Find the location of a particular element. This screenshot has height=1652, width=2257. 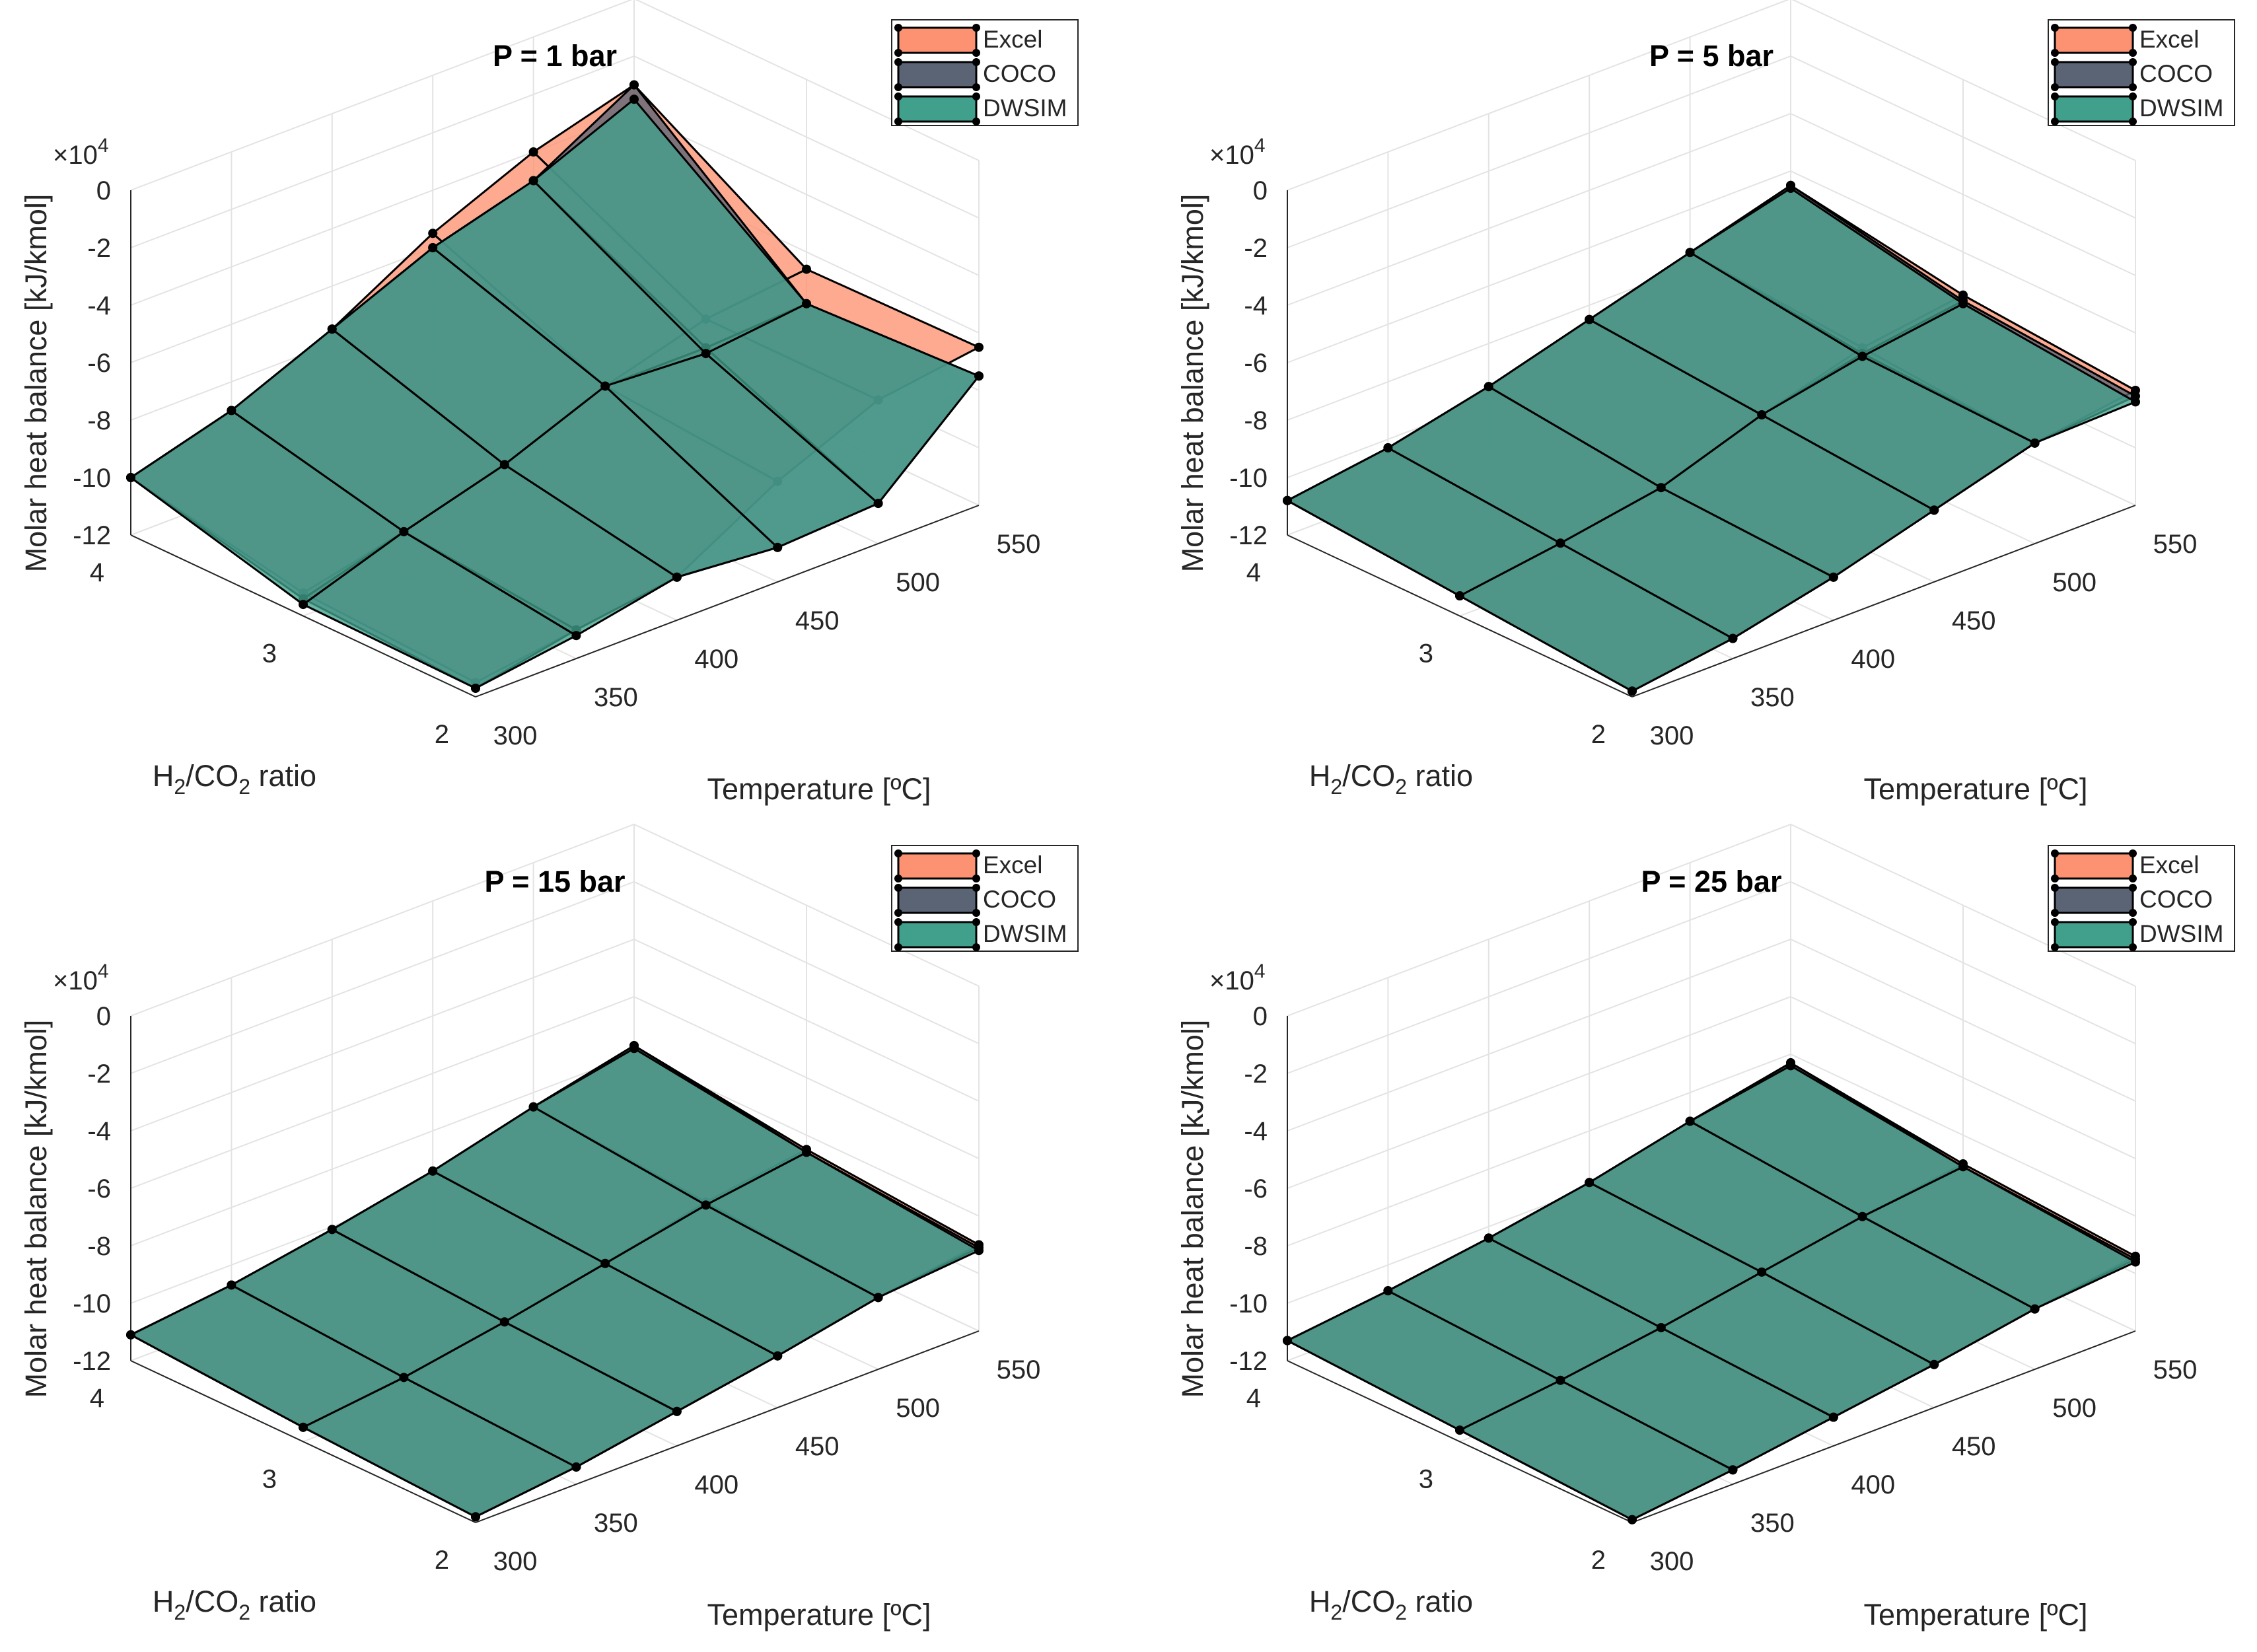

y-tick-label: 3 is located at coordinates (269, 653).